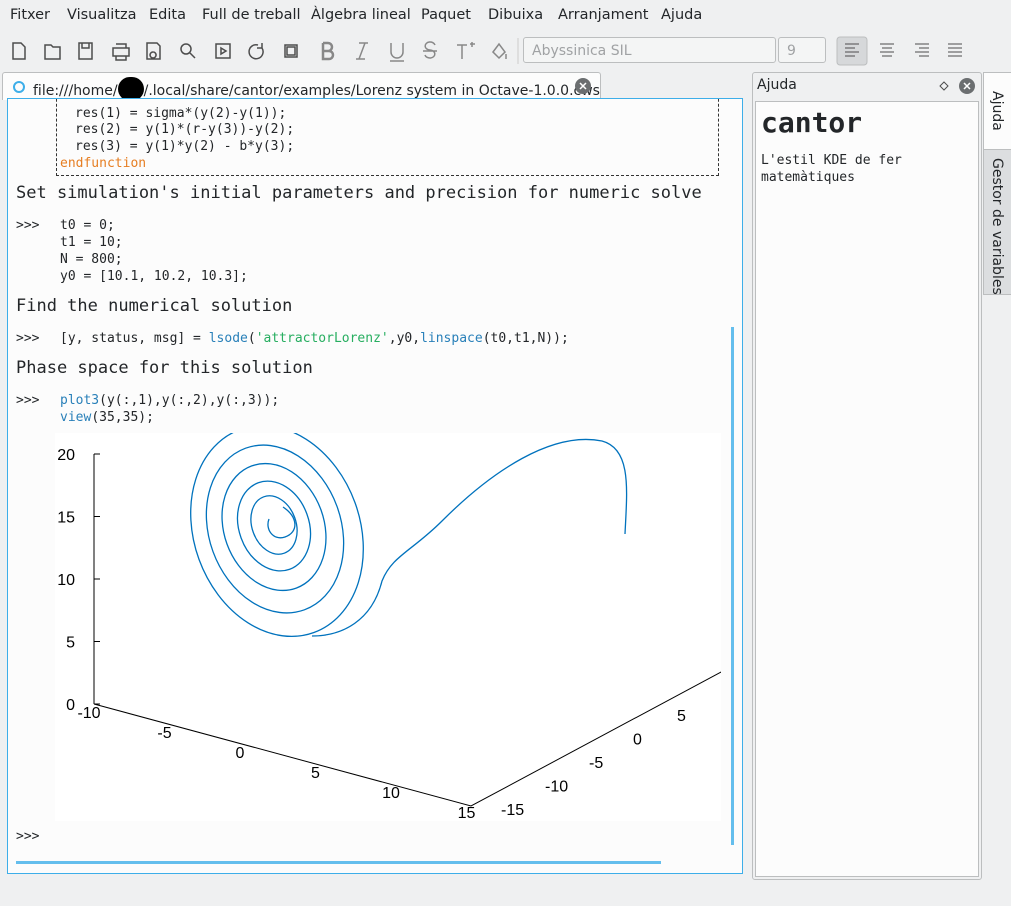 Image resolution: width=1011 pixels, height=906 pixels. What do you see at coordinates (75, 91) in the screenshot?
I see `tab-path-start: file:///home/` at bounding box center [75, 91].